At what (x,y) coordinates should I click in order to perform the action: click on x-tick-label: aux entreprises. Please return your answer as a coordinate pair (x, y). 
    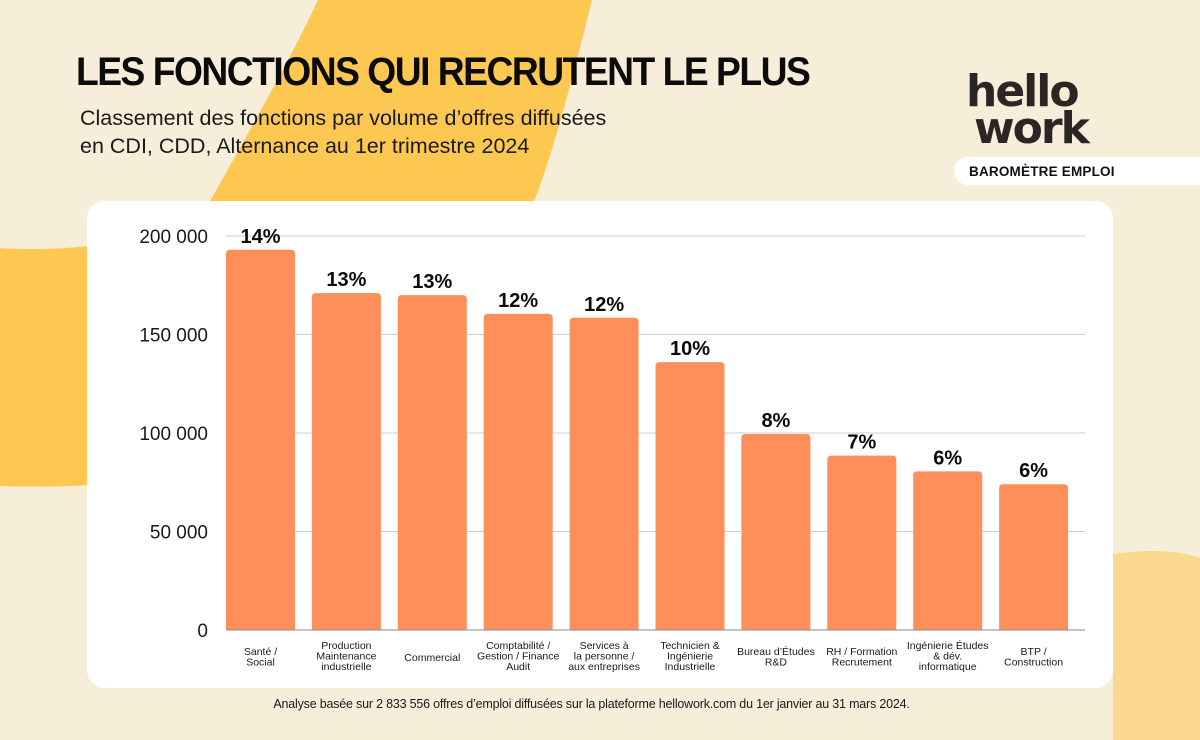
    Looking at the image, I should click on (604, 667).